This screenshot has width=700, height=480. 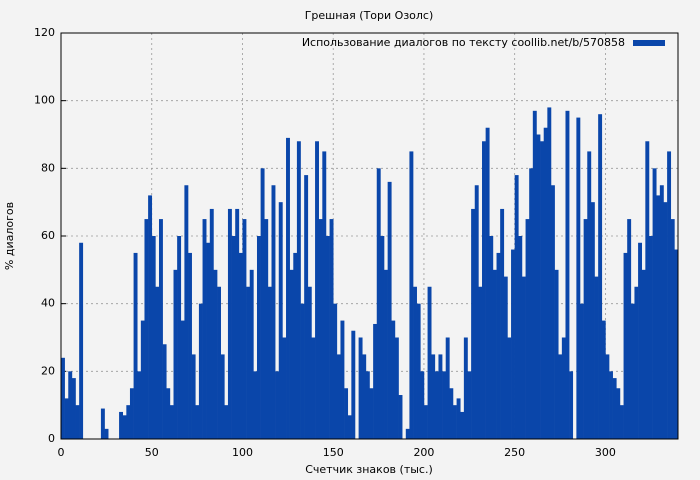 What do you see at coordinates (333, 452) in the screenshot?
I see `x-tick-label: 150` at bounding box center [333, 452].